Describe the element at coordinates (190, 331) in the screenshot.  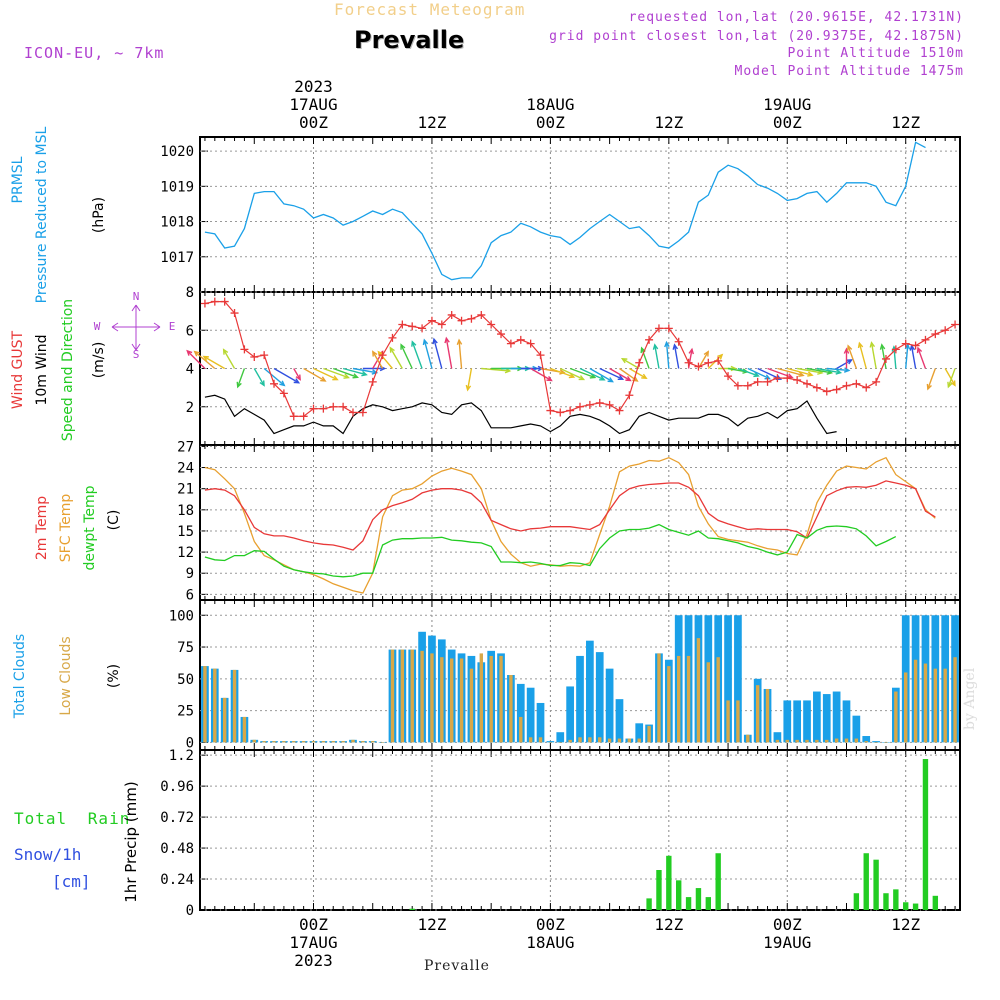
I see `y-tick-label: 6` at that location.